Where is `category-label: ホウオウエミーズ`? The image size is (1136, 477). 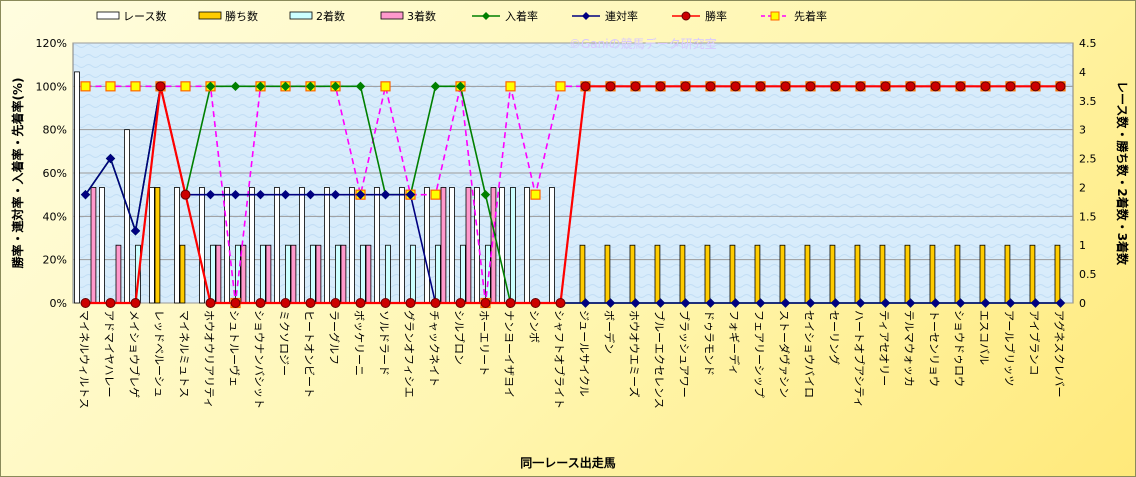 category-label: ホウオウエミーズ is located at coordinates (635, 353).